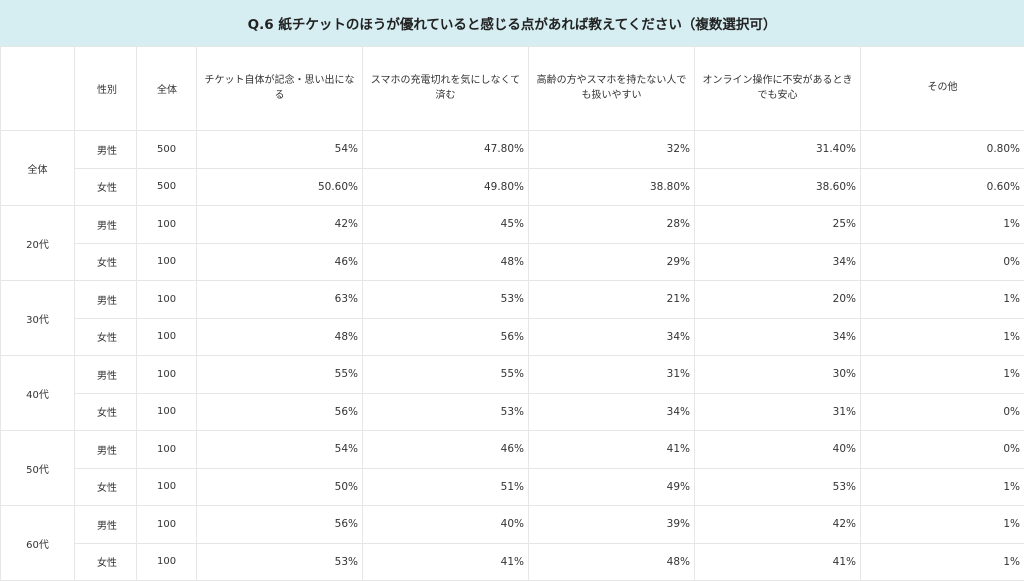  What do you see at coordinates (38, 243) in the screenshot?
I see `age-group-label: 20代` at bounding box center [38, 243].